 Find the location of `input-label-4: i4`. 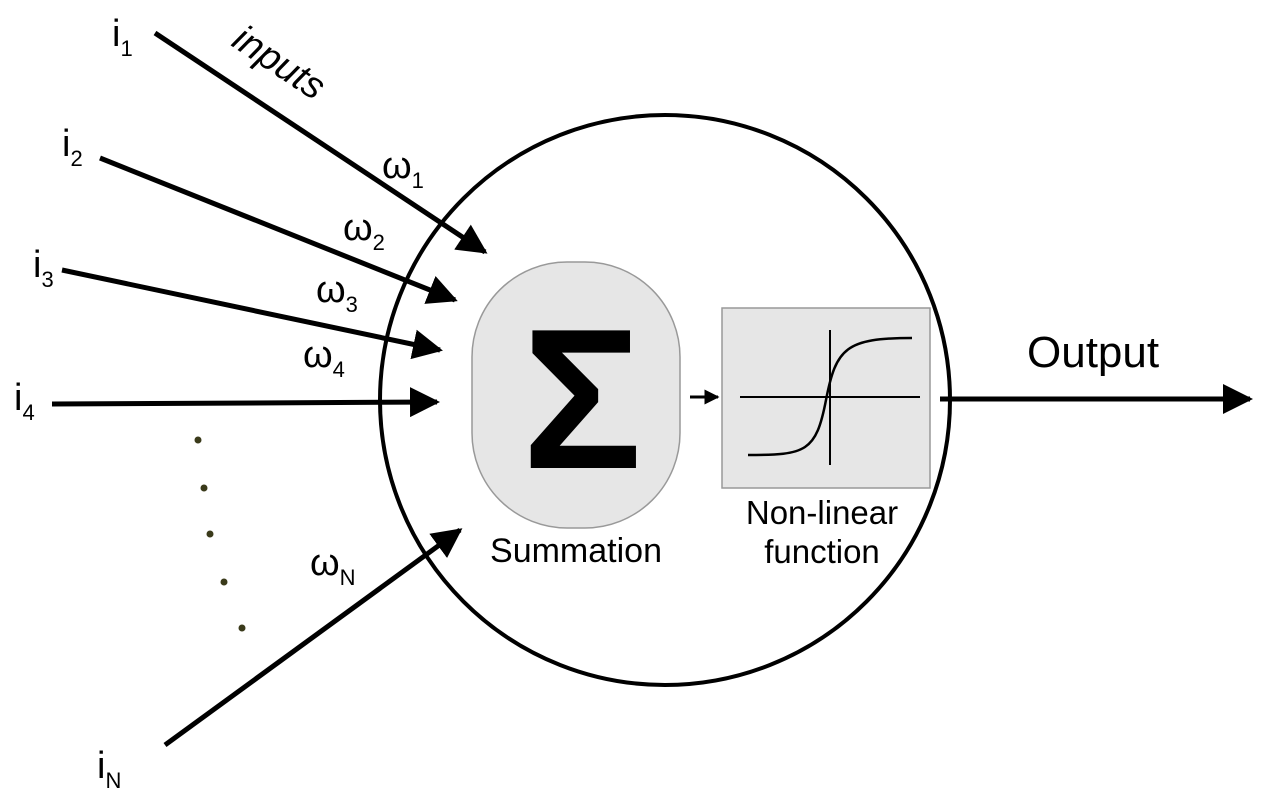

input-label-4: i4 is located at coordinates (24, 401).